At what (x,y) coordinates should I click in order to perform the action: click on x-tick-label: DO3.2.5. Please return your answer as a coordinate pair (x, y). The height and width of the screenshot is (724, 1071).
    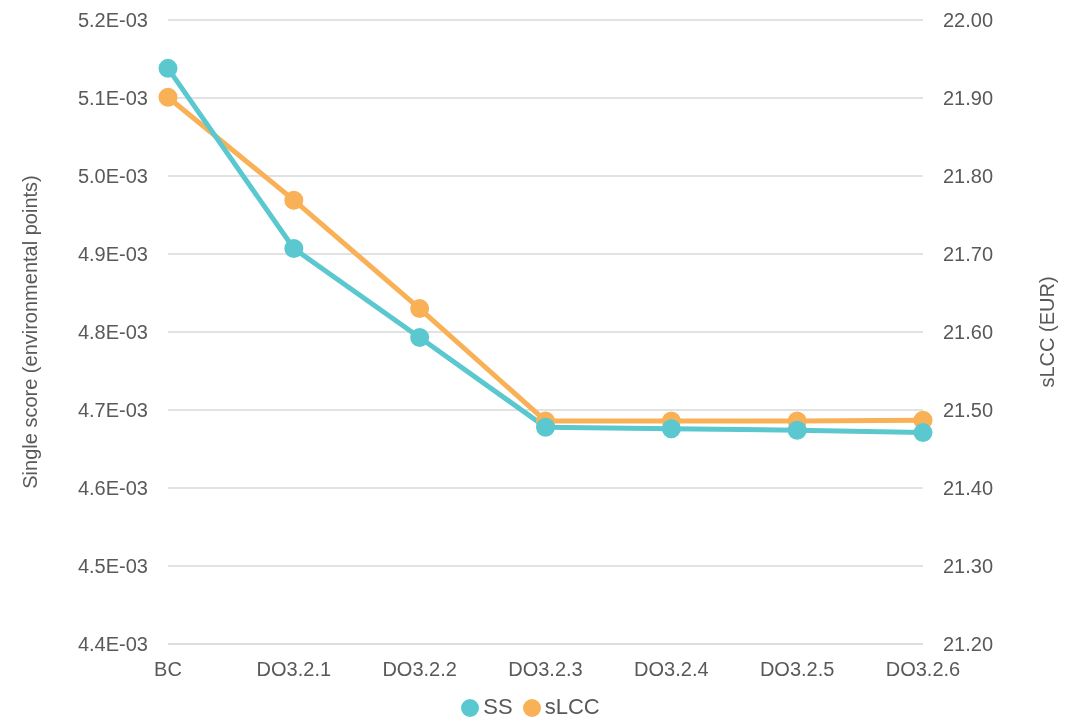
    Looking at the image, I should click on (797, 669).